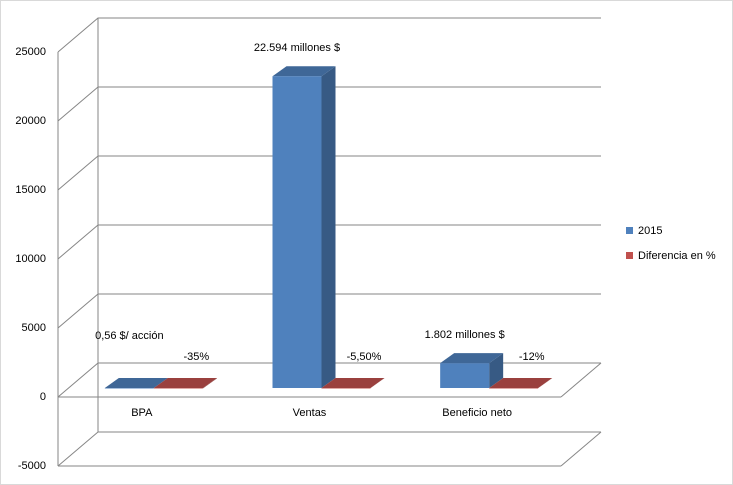 The width and height of the screenshot is (733, 485). I want to click on y-tick-label: 20000, so click(30, 121).